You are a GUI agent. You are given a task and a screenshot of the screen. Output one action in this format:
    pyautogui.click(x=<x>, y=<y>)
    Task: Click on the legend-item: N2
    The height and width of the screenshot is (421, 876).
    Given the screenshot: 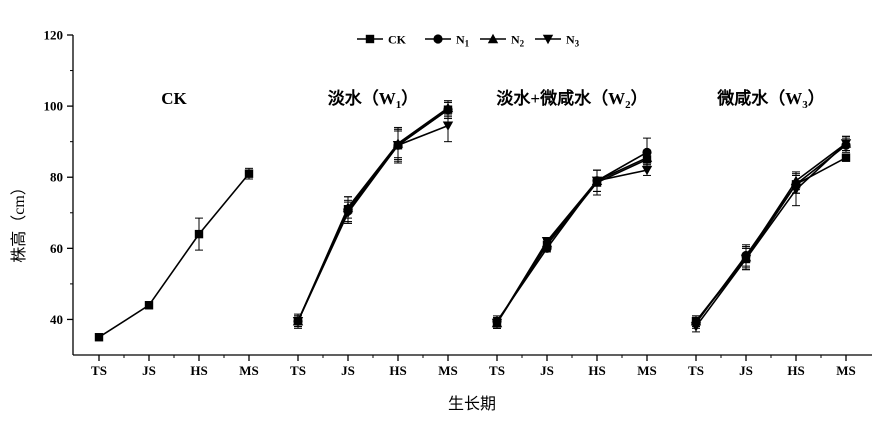 What is the action you would take?
    pyautogui.click(x=502, y=41)
    